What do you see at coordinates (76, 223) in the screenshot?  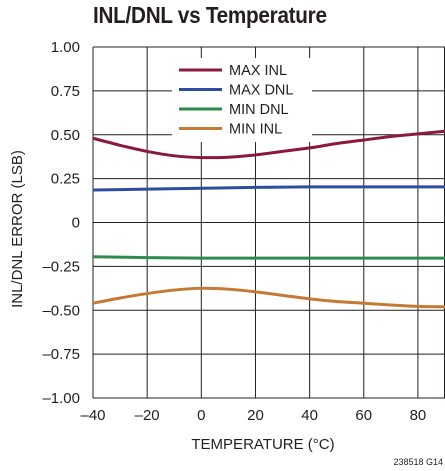 I see `y-tick-label: 0` at bounding box center [76, 223].